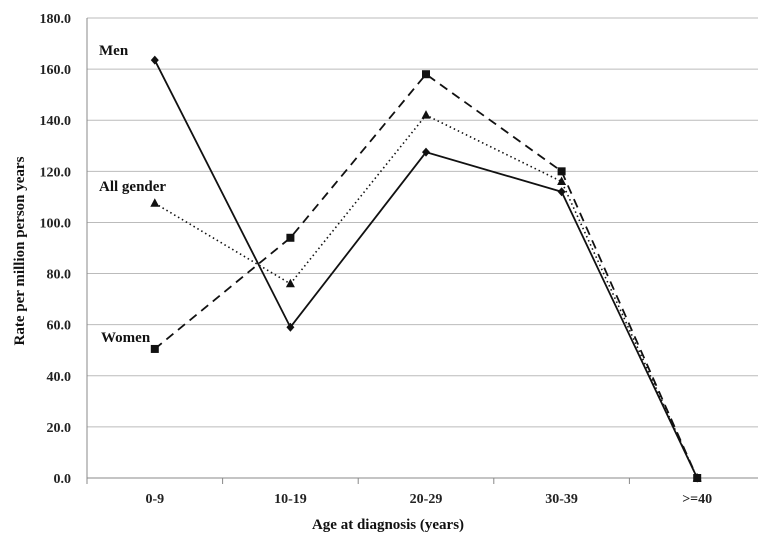 Image resolution: width=758 pixels, height=537 pixels. I want to click on y-tick-label: 100.0, so click(56, 223).